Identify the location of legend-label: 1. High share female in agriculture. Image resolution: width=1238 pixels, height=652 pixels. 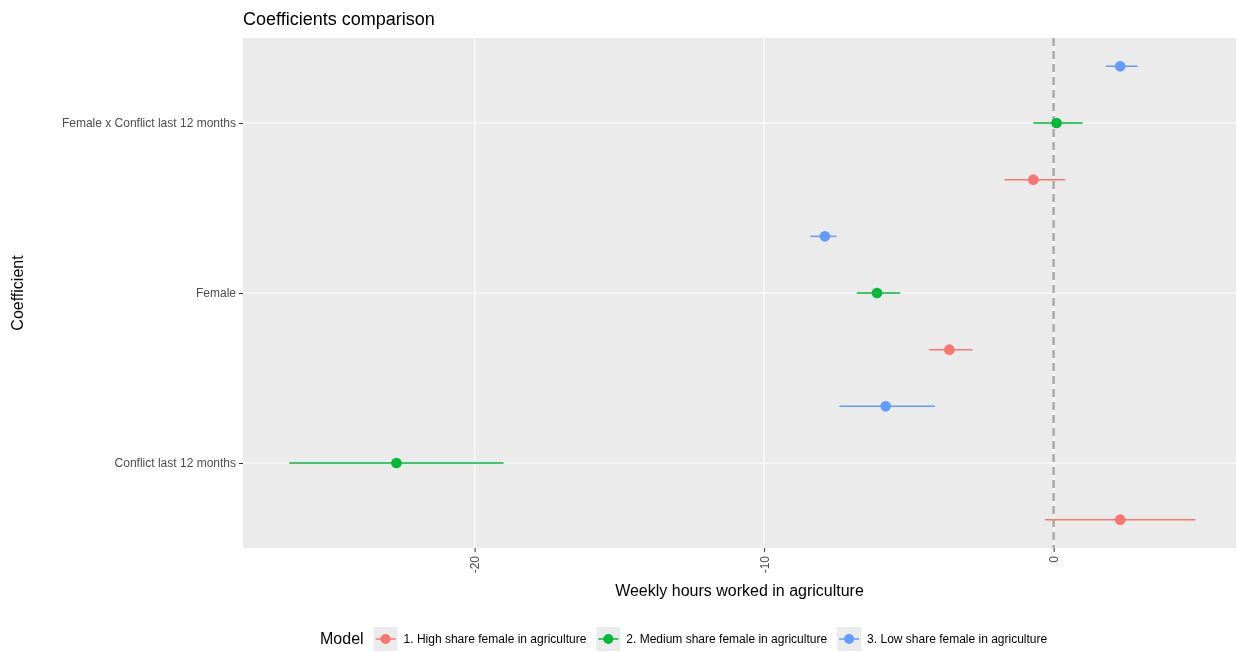
(495, 639).